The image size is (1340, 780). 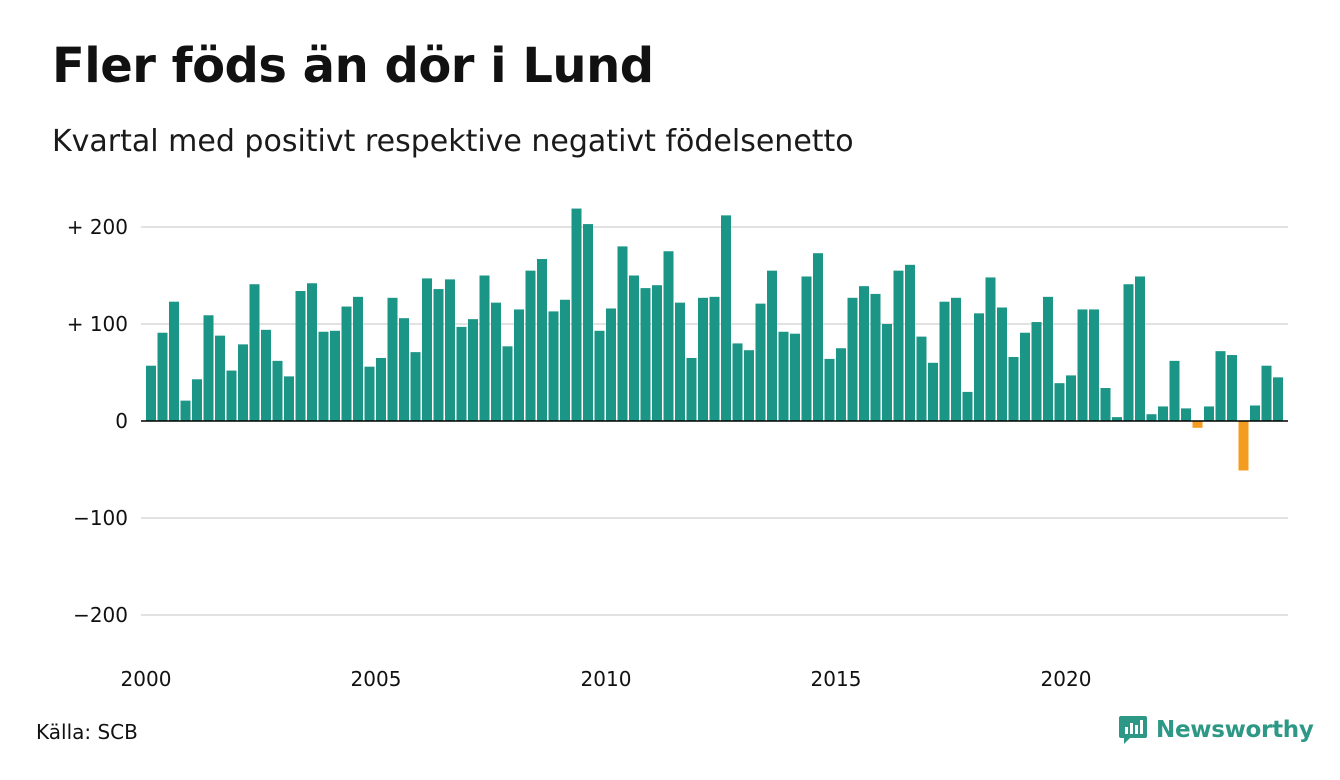 What do you see at coordinates (606, 679) in the screenshot?
I see `x-tick-label: 2010` at bounding box center [606, 679].